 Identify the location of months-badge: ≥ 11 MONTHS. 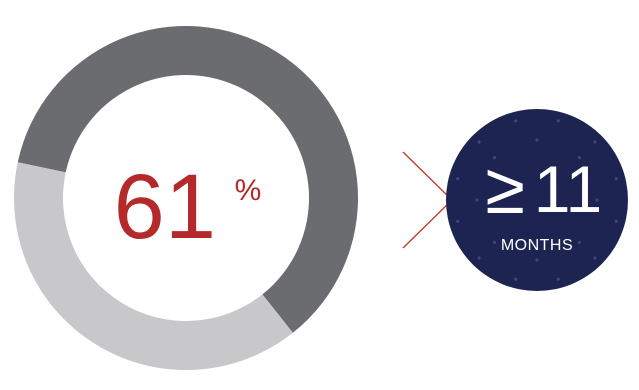
(537, 200).